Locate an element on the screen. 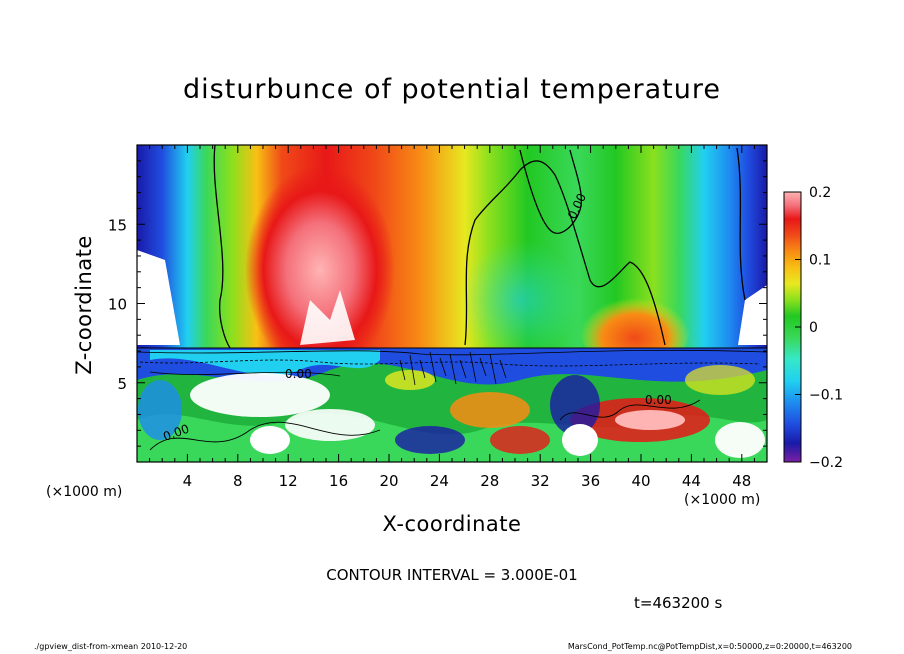 This screenshot has height=654, width=904. colorbar-tick-label: −0.2 is located at coordinates (826, 463).